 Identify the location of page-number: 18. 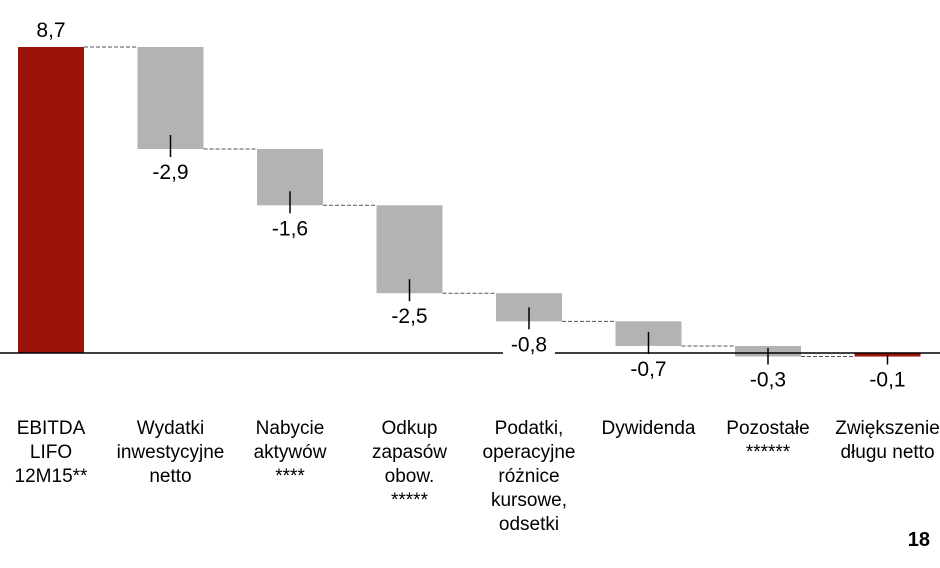
(918, 540).